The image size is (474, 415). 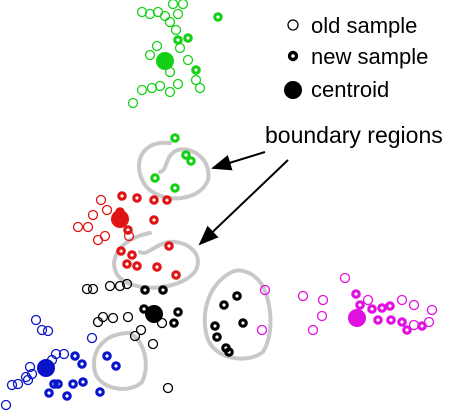 What do you see at coordinates (369, 56) in the screenshot?
I see `legend-label-new-sample: new sample` at bounding box center [369, 56].